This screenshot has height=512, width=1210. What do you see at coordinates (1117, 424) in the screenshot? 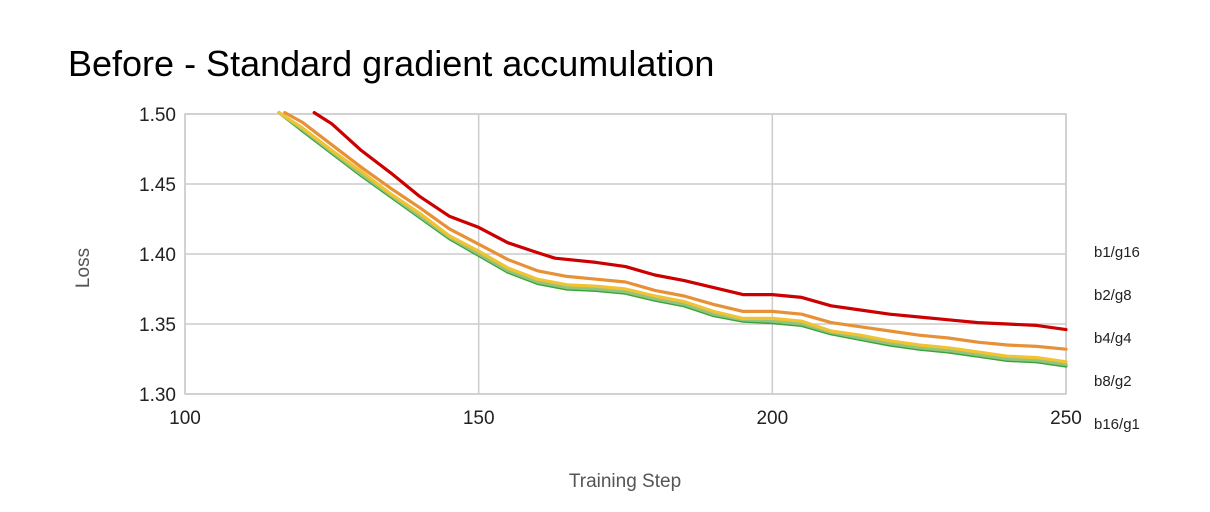
I see `legend-entry-b16-g1: b16/g1` at bounding box center [1117, 424].